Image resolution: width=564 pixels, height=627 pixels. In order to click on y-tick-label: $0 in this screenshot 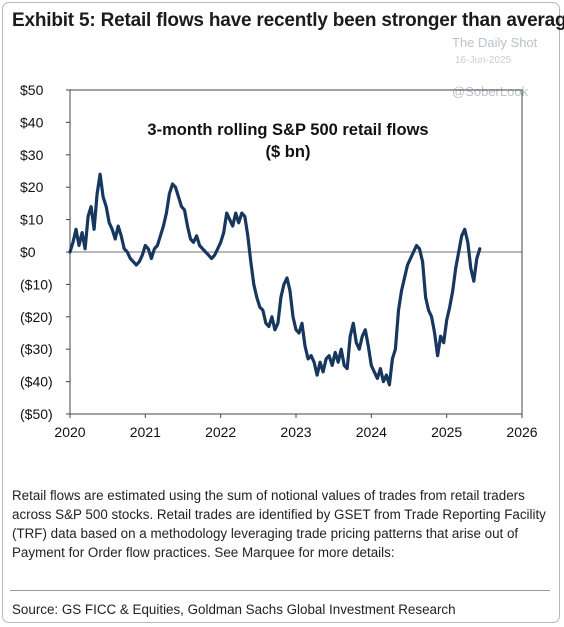, I will do `click(28, 252)`.